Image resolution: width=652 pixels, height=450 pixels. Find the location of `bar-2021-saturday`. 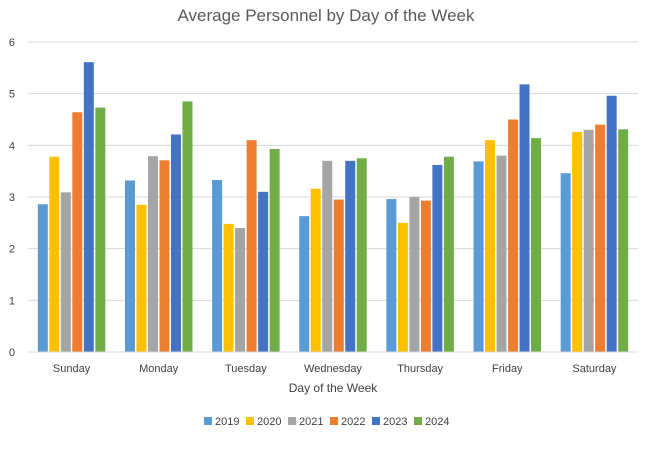

bar-2021-saturday is located at coordinates (588, 240).